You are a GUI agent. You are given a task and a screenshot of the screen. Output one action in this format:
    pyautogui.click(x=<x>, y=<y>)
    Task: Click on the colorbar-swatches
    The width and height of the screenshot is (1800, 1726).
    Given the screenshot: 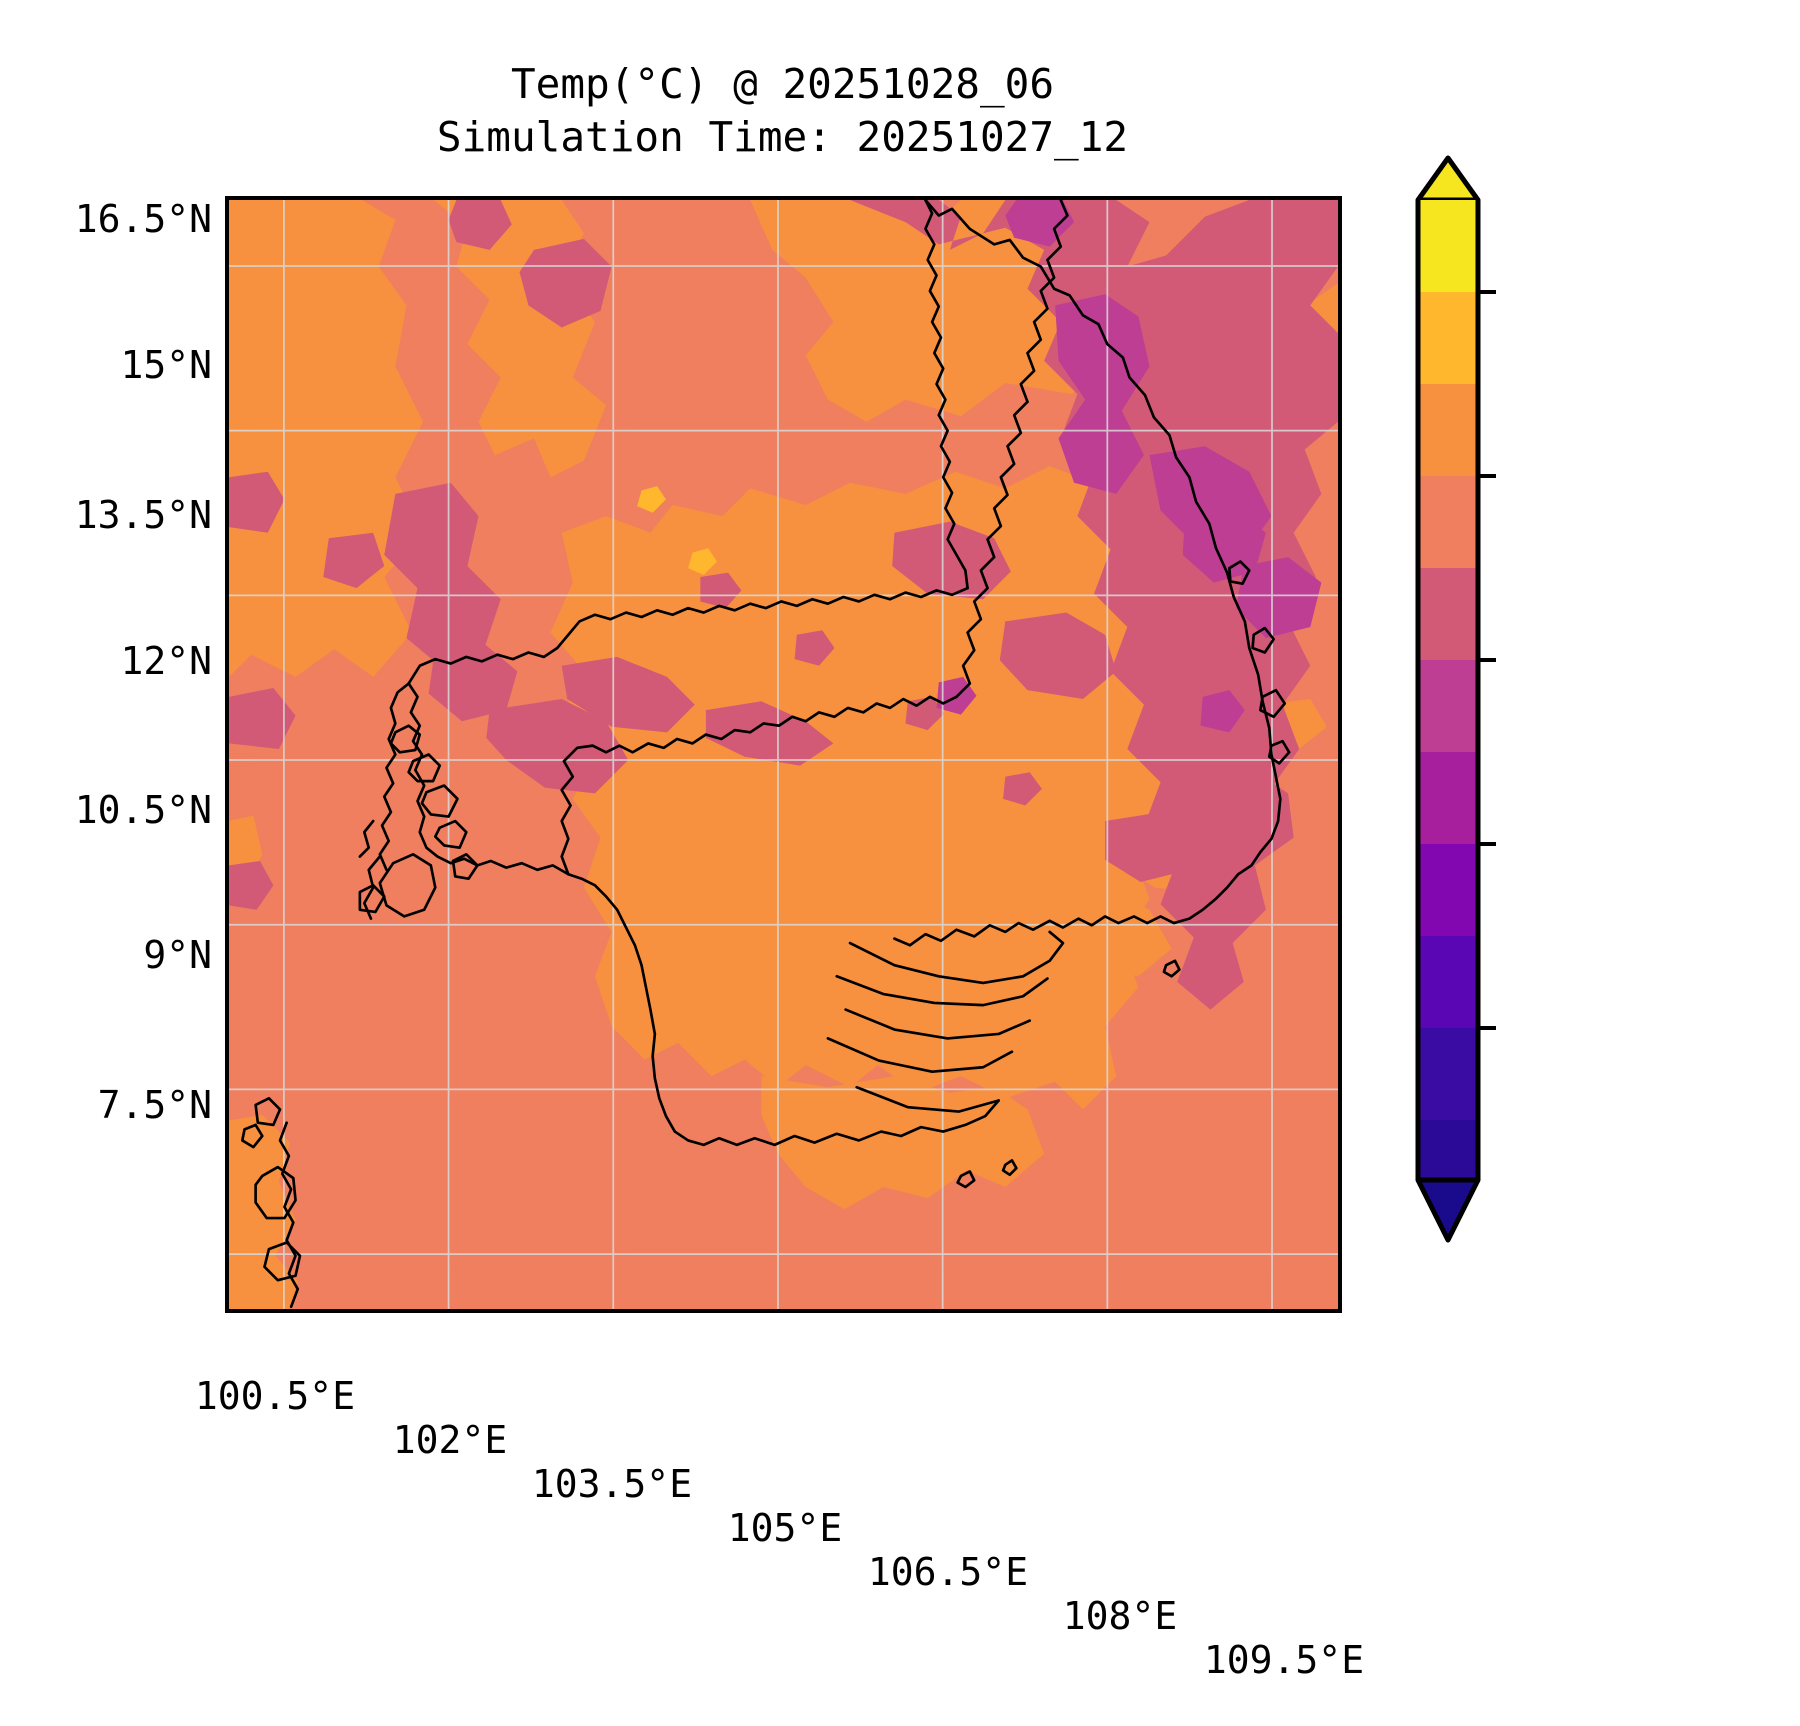 What is the action you would take?
    pyautogui.click(x=1455, y=699)
    